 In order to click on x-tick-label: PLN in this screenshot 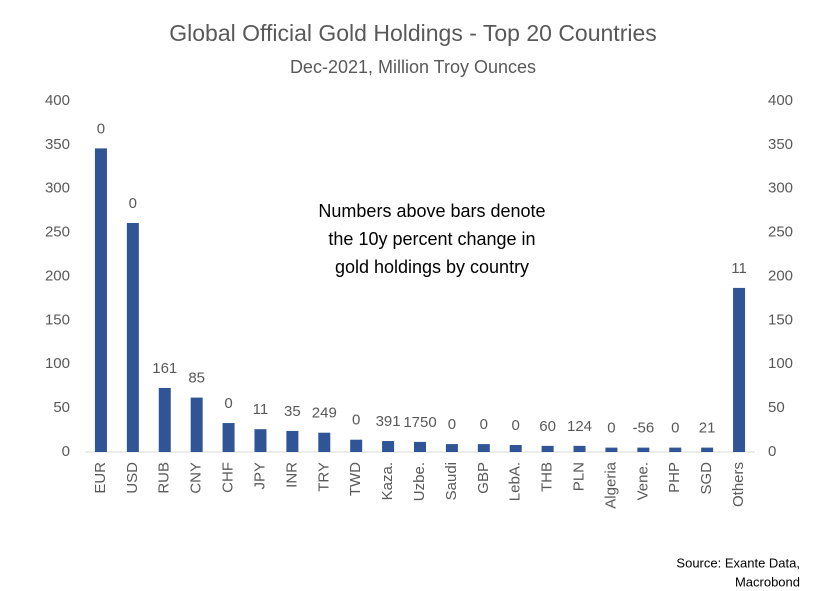, I will do `click(578, 476)`.